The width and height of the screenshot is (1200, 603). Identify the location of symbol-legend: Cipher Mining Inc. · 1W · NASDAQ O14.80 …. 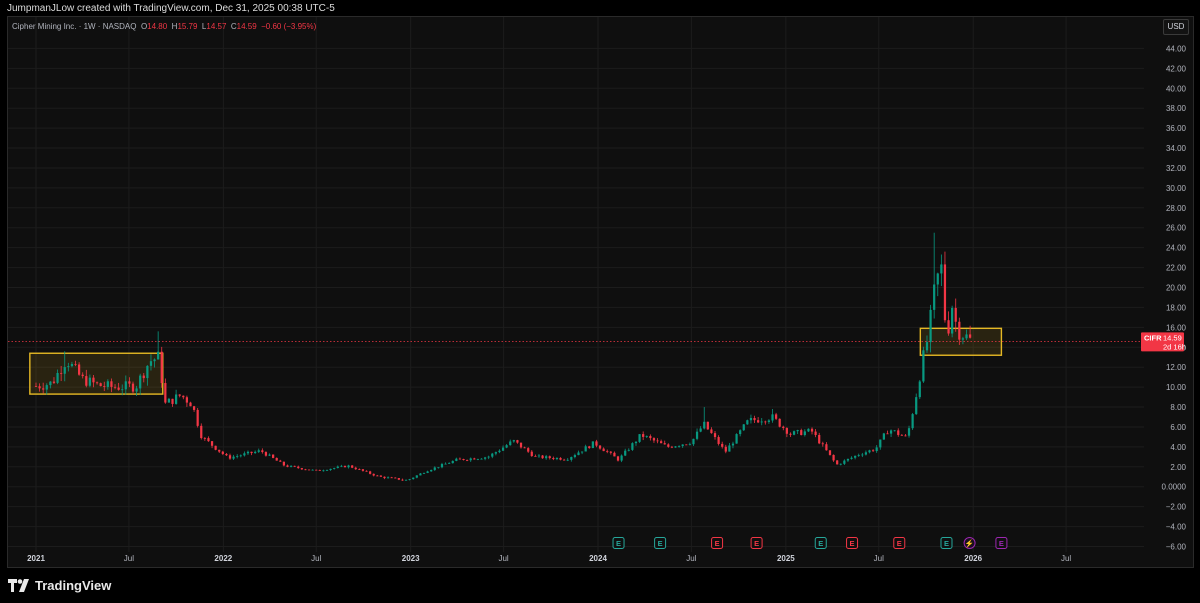
(164, 26).